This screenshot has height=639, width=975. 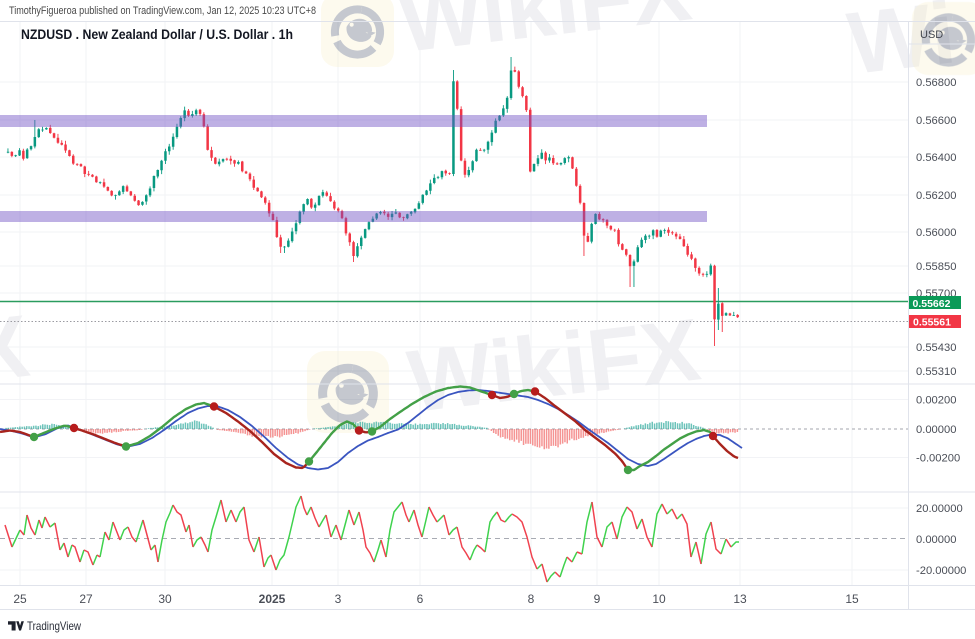 What do you see at coordinates (936, 348) in the screenshot?
I see `svg-text: 0.55430` at bounding box center [936, 348].